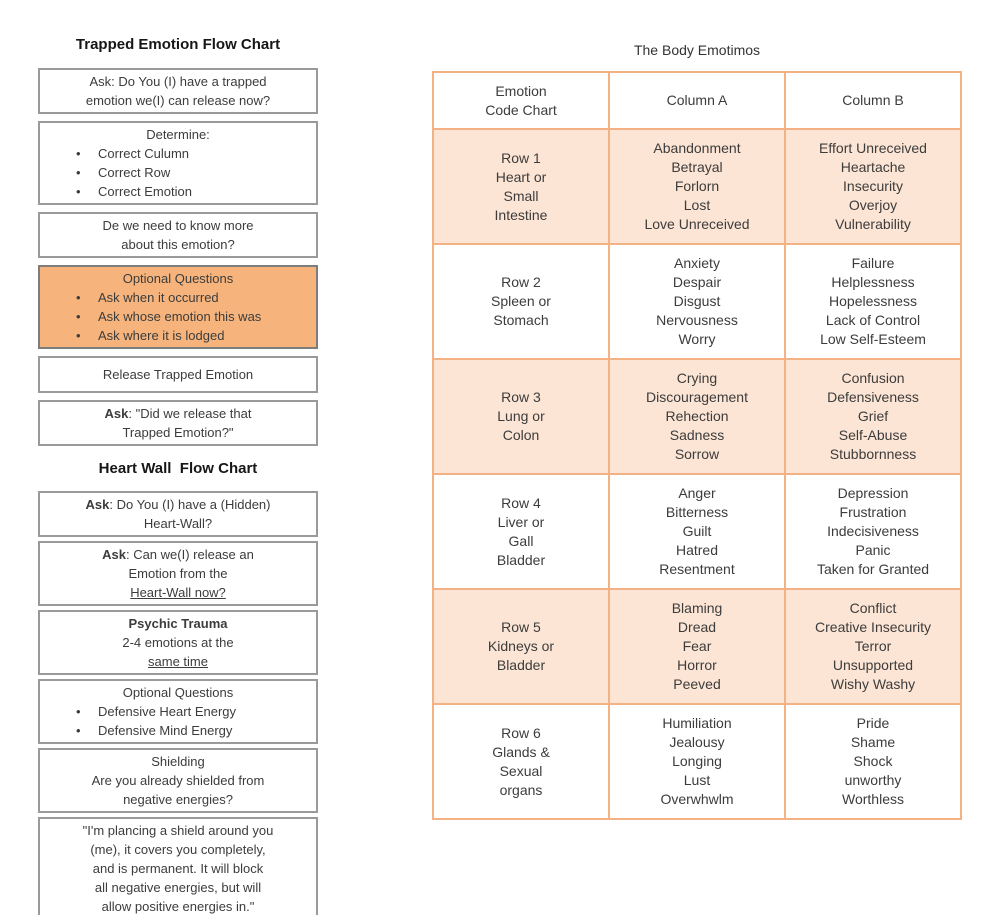  I want to click on row-label-cell: Row 2 Spleen or Stomach, so click(521, 301).